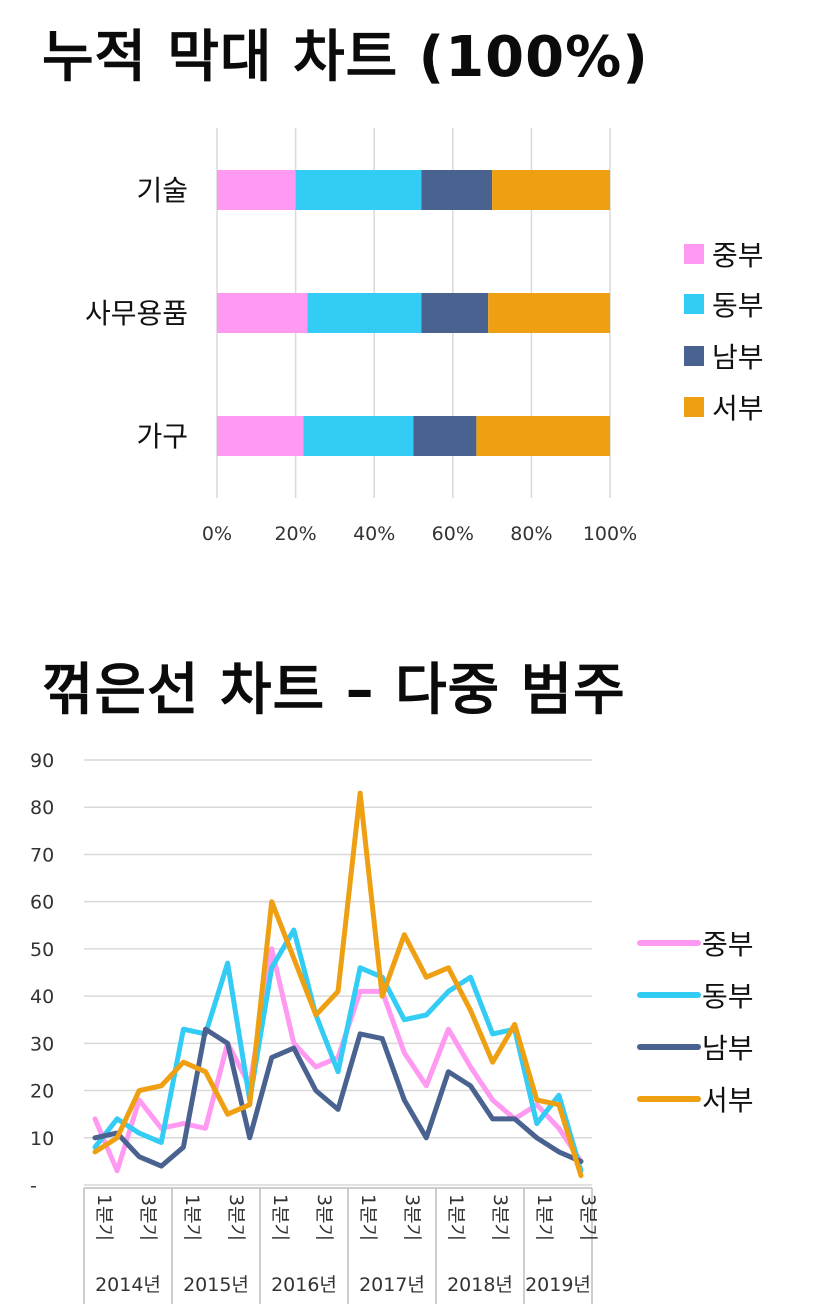 This screenshot has width=816, height=1312. I want to click on x-year-label: 2019년, so click(558, 1285).